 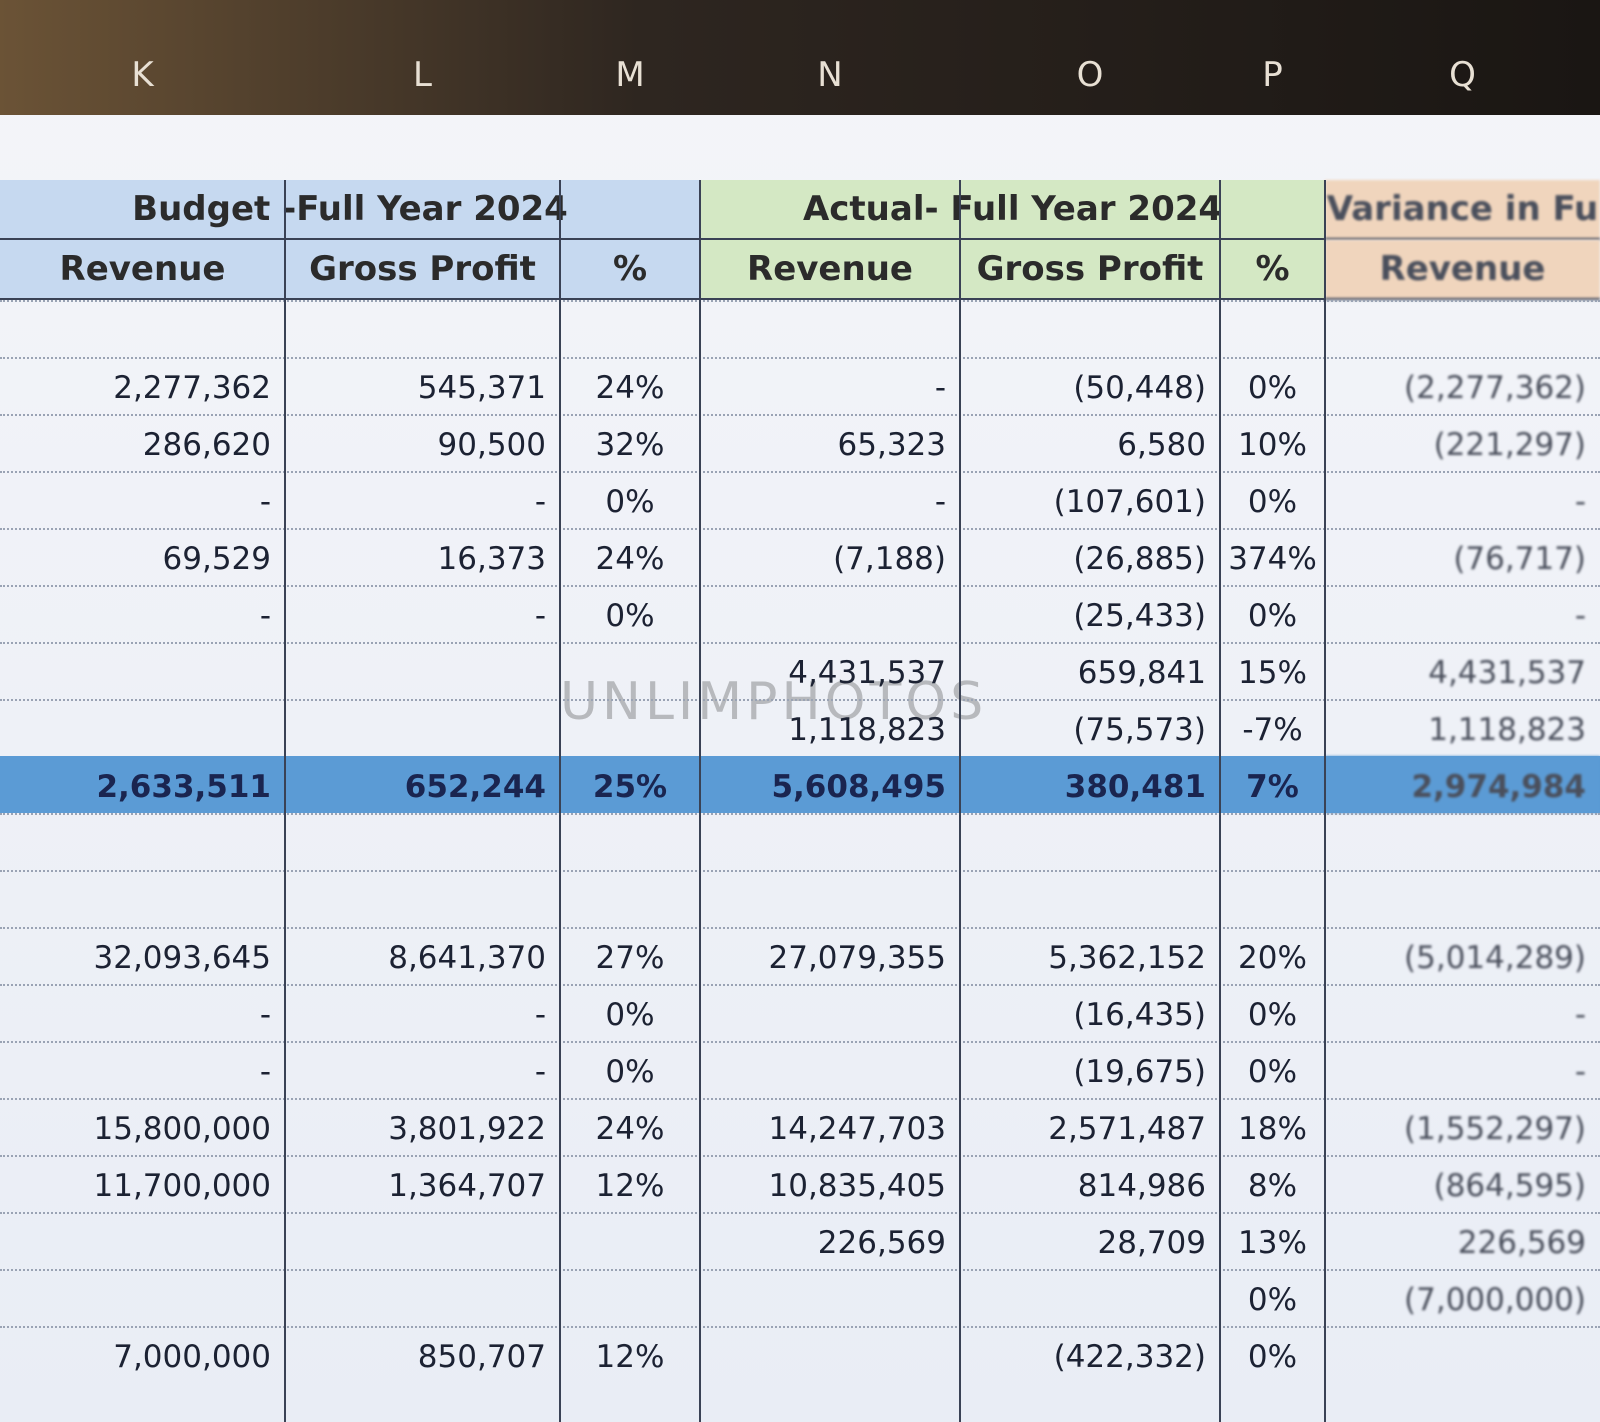 I want to click on total-cell: 380,481, so click(x=1090, y=784).